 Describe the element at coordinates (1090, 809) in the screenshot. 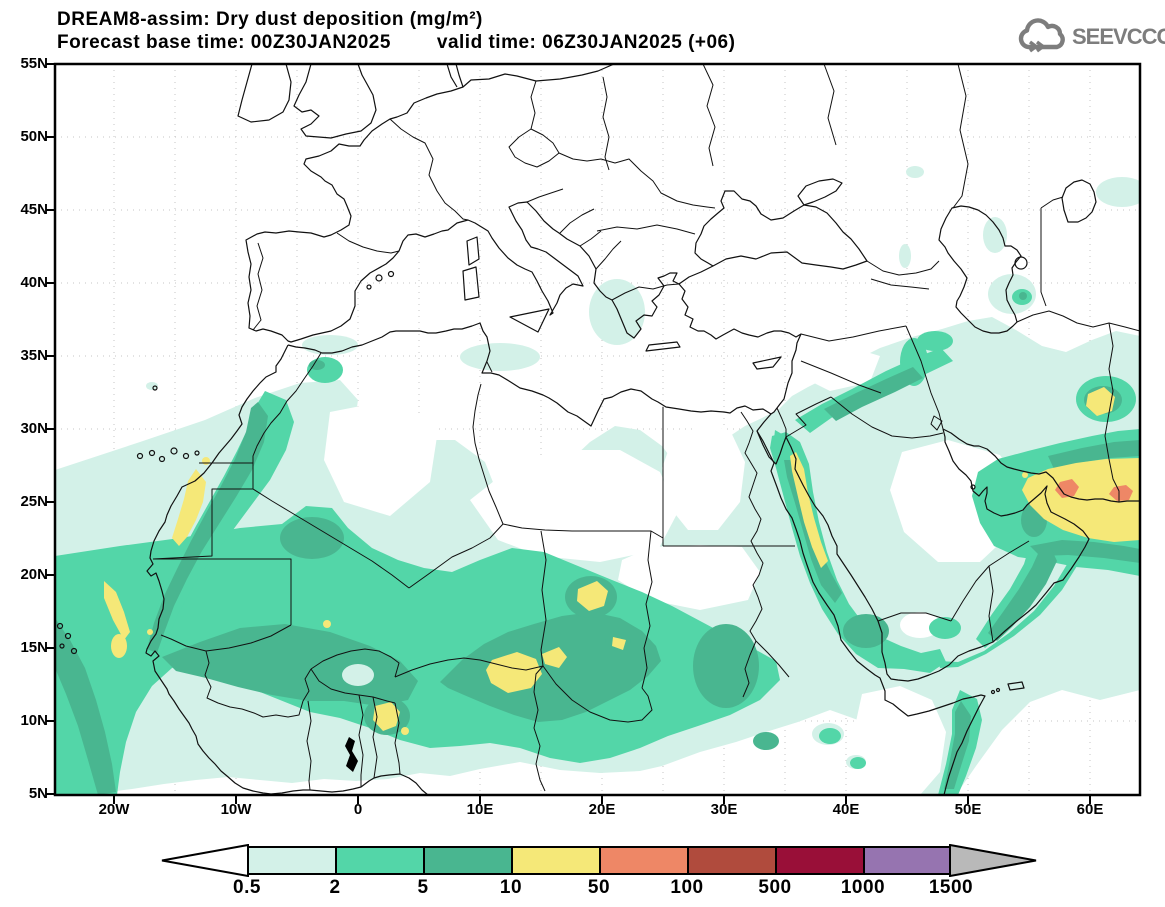

I see `lon-tick-label: 60E` at that location.